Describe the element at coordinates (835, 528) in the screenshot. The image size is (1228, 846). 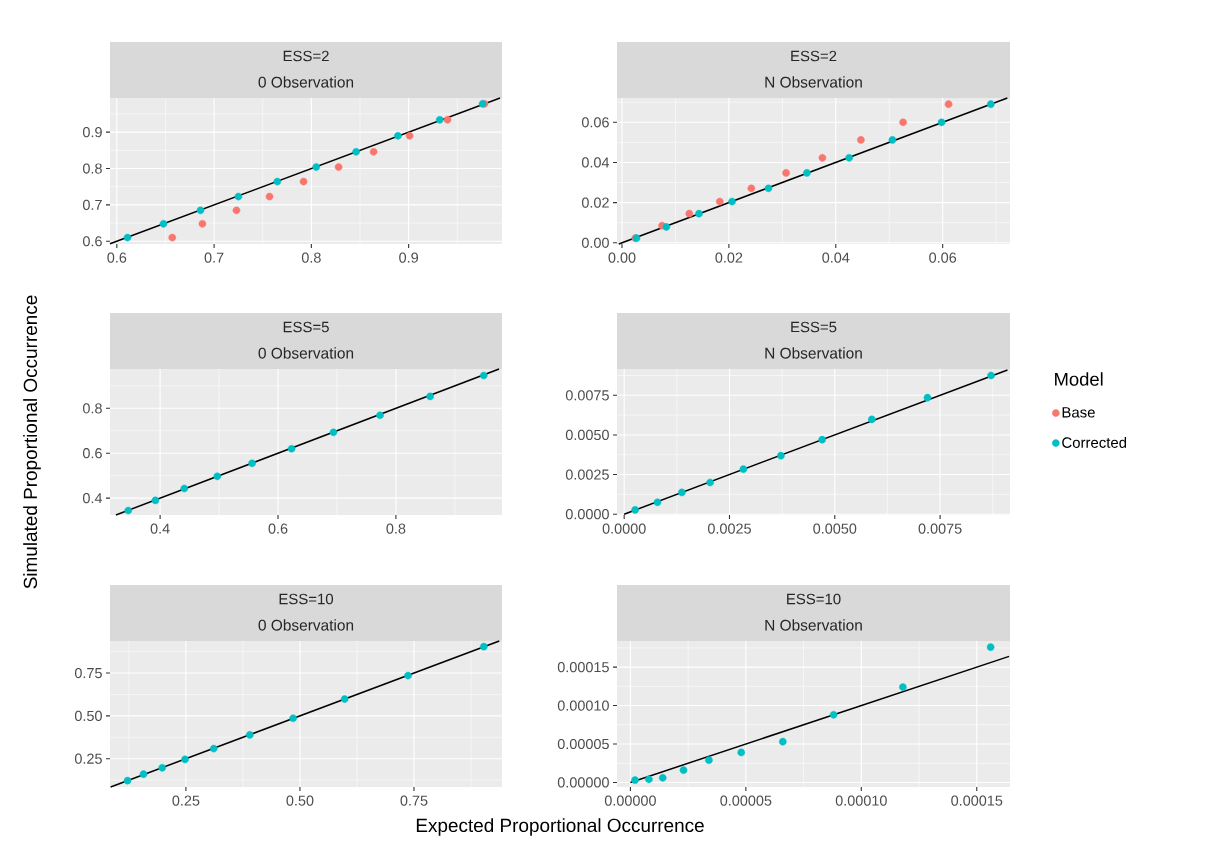
I see `x-tick-label: 0.0050` at that location.